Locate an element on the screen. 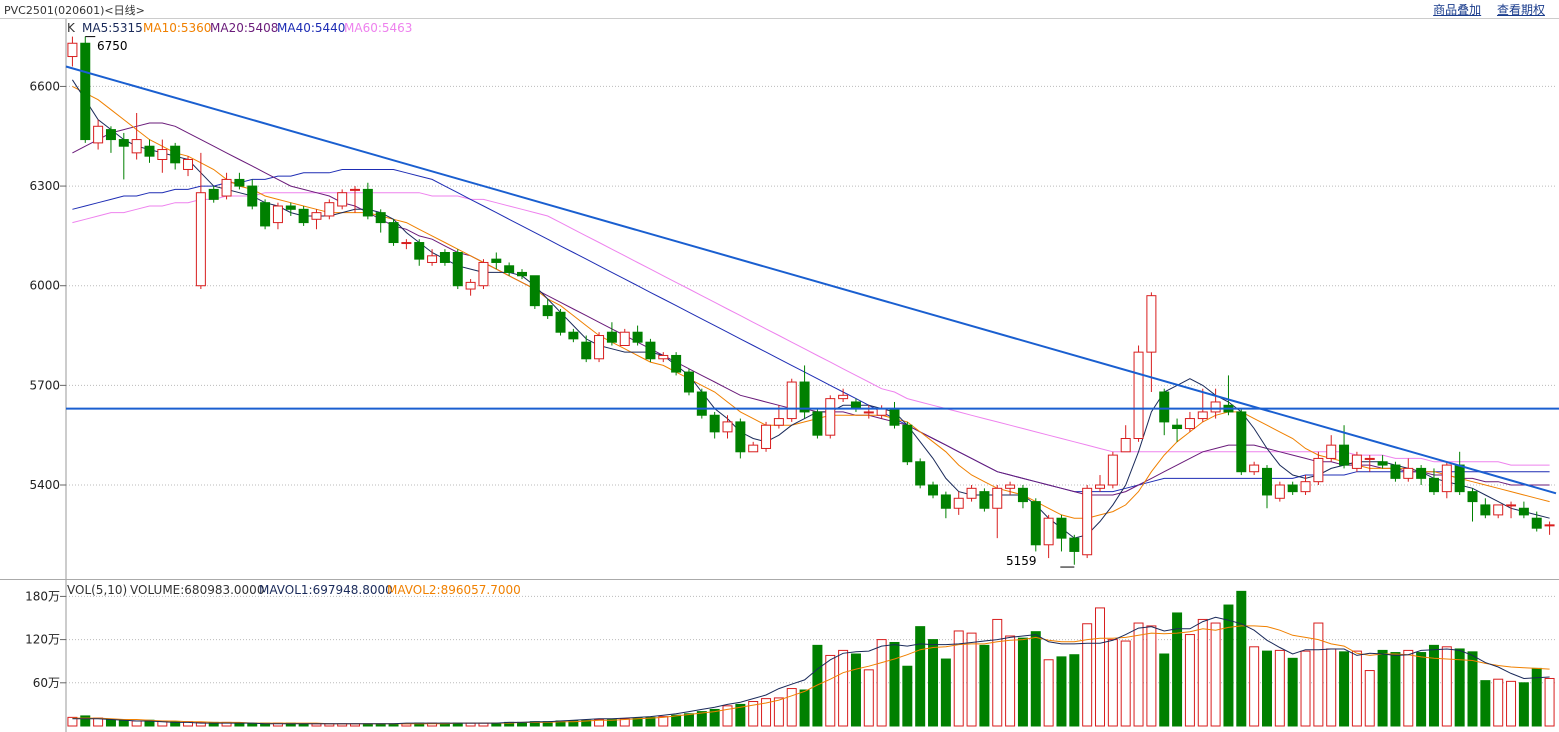 The height and width of the screenshot is (732, 1559). k-tick-label: 6000 is located at coordinates (44, 286).